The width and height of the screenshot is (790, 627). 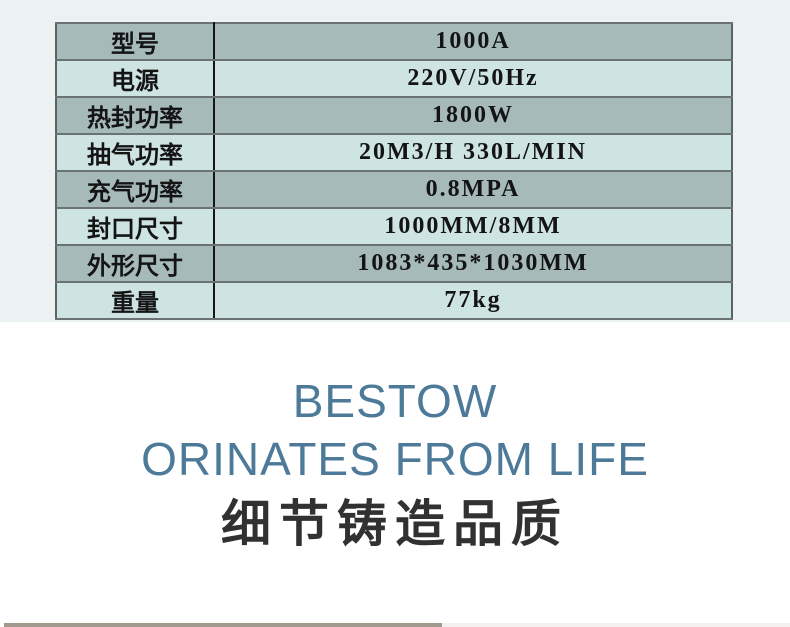 What do you see at coordinates (135, 78) in the screenshot?
I see `spec-label: 电源` at bounding box center [135, 78].